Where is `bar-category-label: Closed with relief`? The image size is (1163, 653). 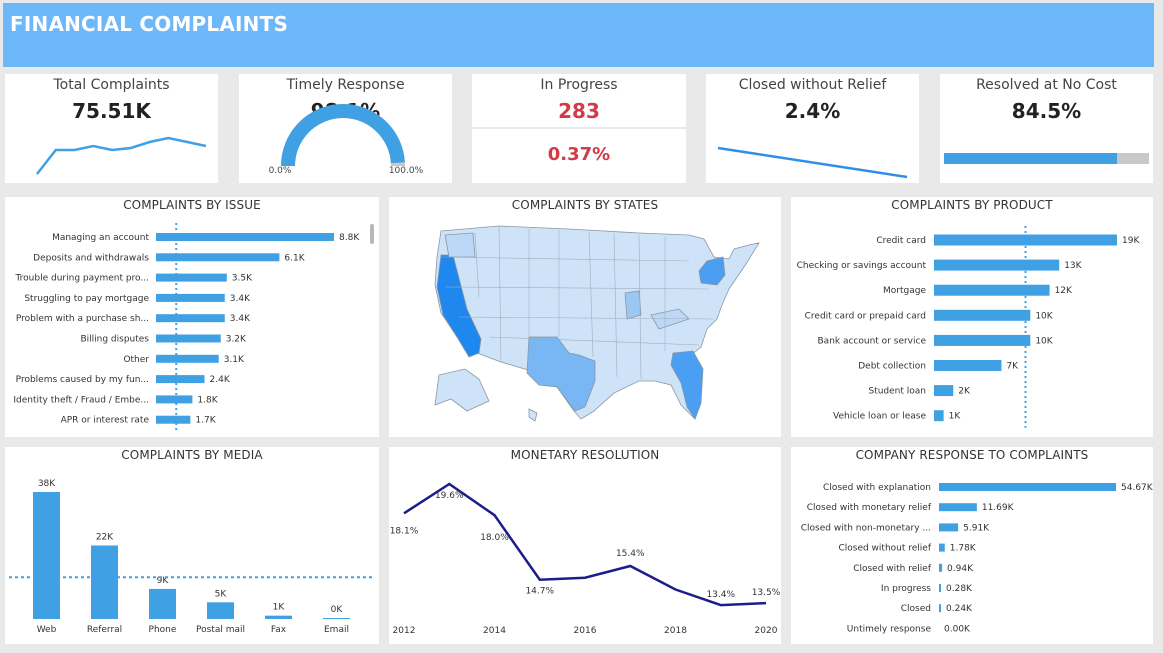 bar-category-label: Closed with relief is located at coordinates (892, 569).